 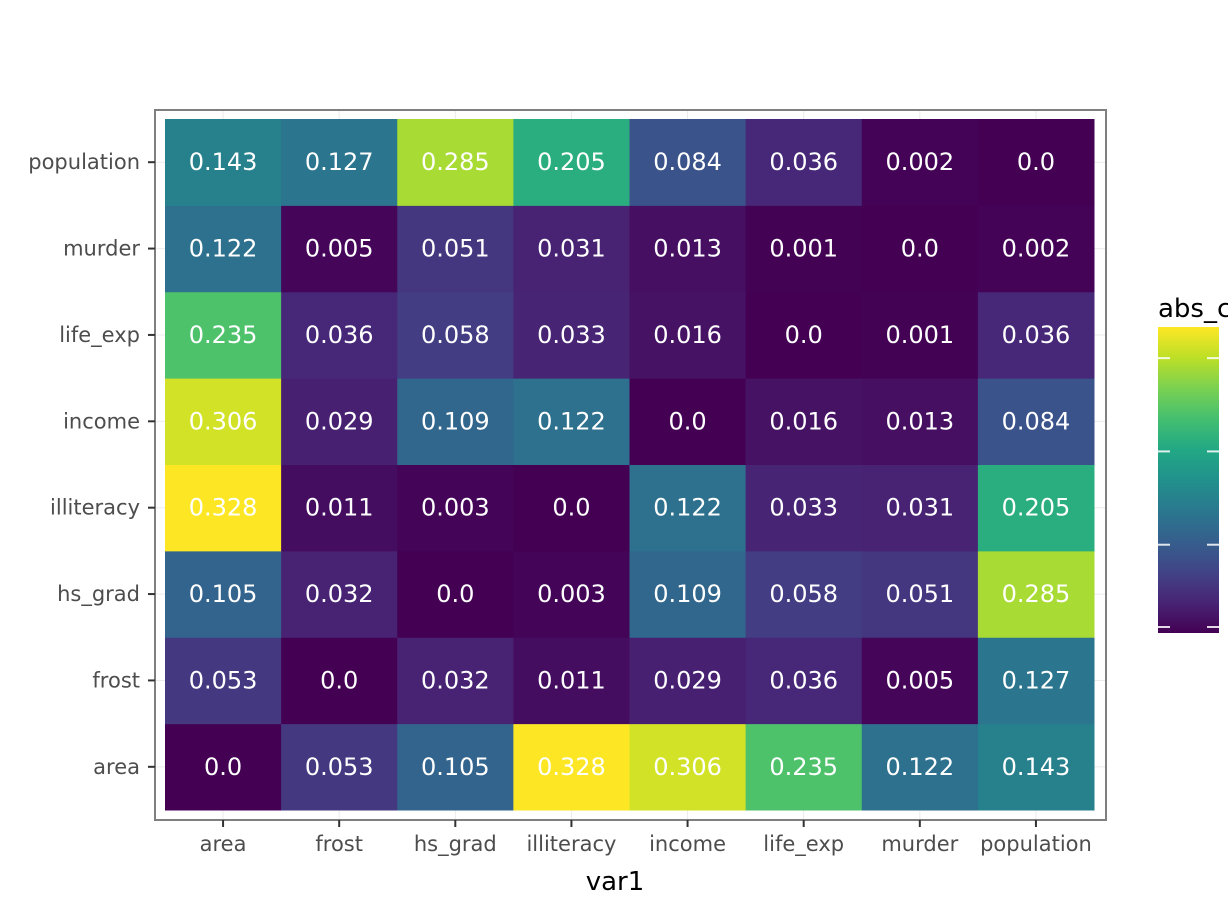 I want to click on x-tick-label: area, so click(x=223, y=844).